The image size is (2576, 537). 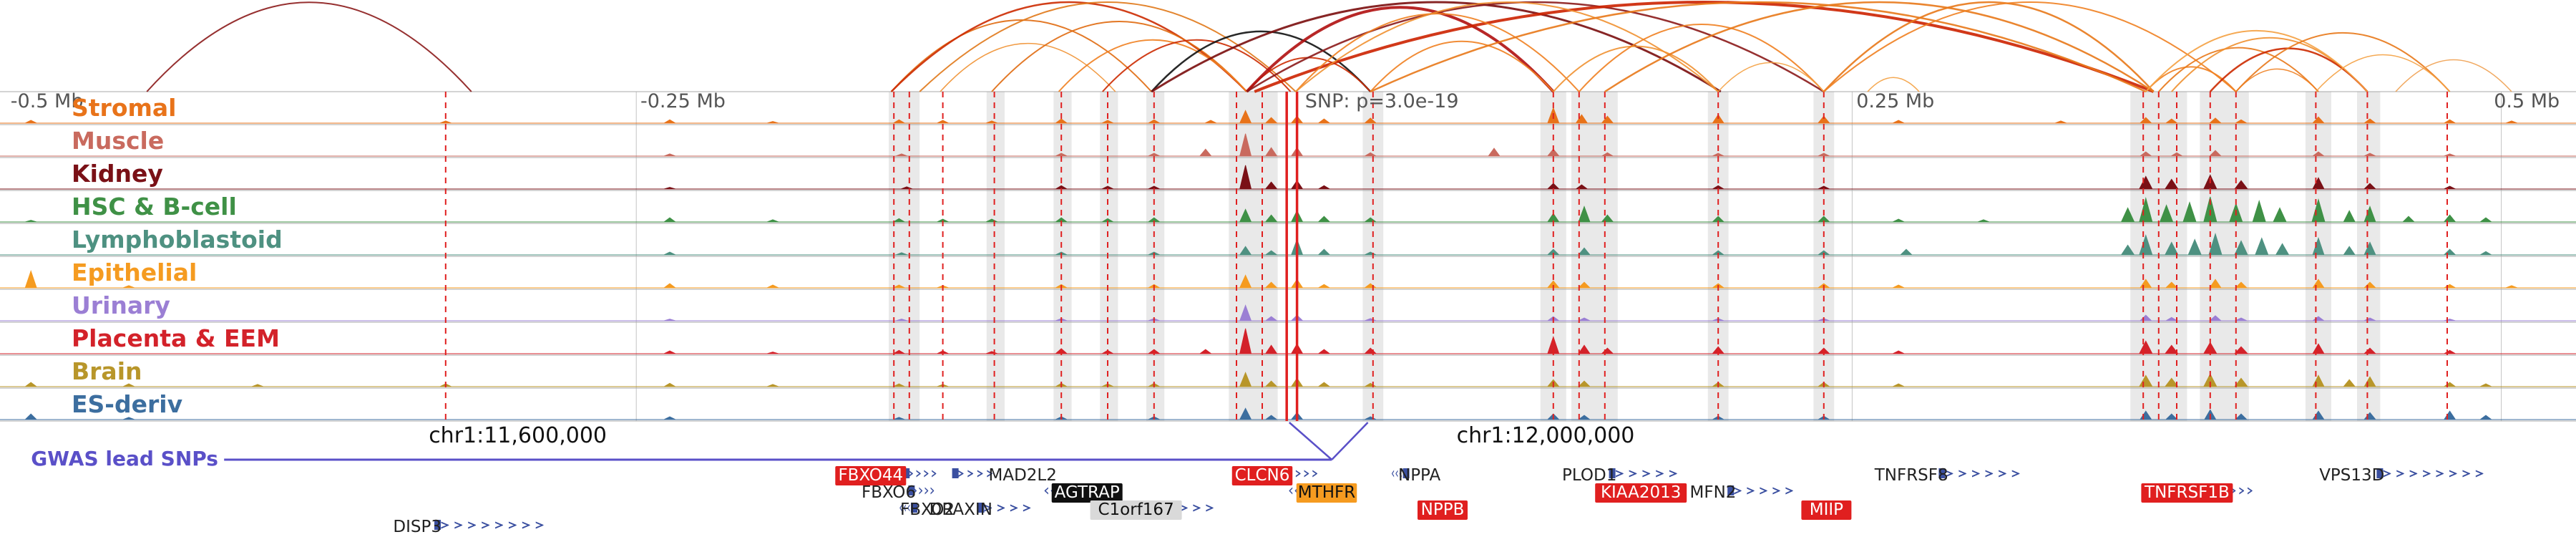 I want to click on gene-label-nppb: NPPB, so click(x=1443, y=509).